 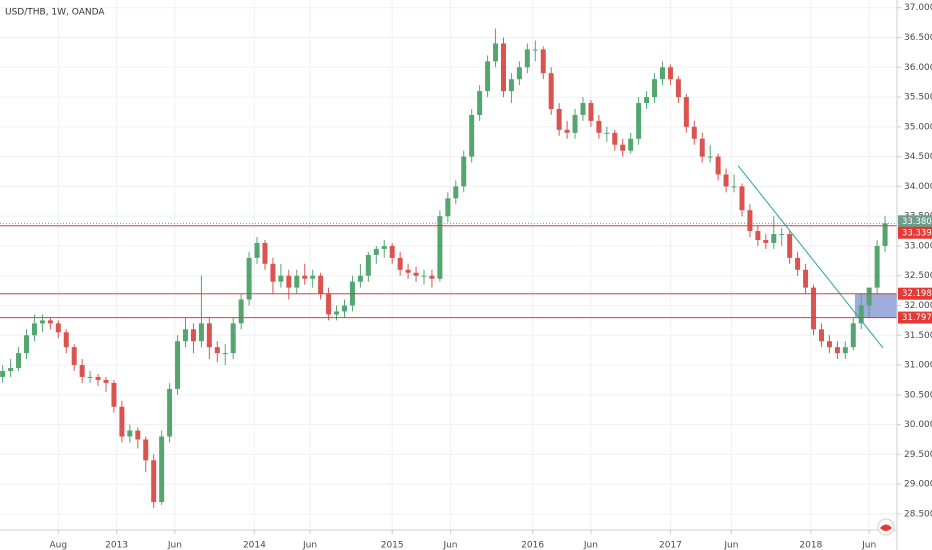 I want to click on logo-shape, so click(x=886, y=528).